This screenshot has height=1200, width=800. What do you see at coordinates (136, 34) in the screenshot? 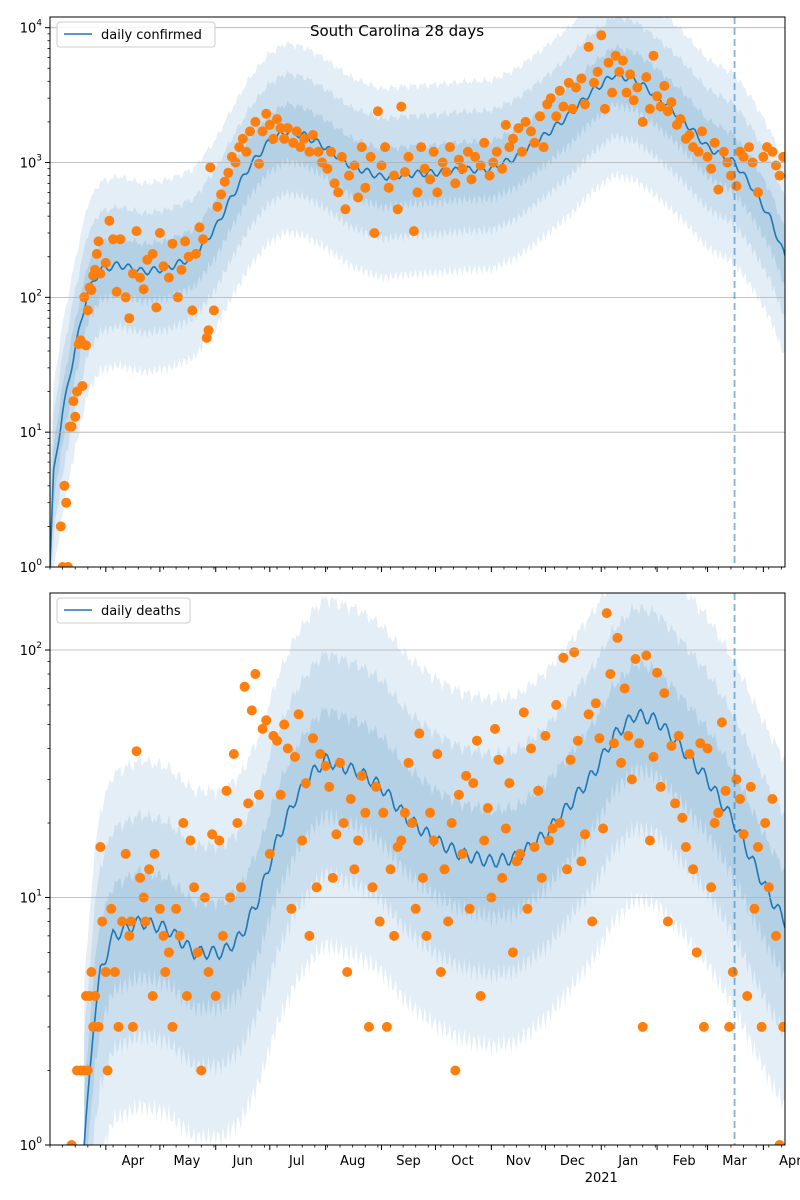
I see `legend: daily confirmed` at bounding box center [136, 34].